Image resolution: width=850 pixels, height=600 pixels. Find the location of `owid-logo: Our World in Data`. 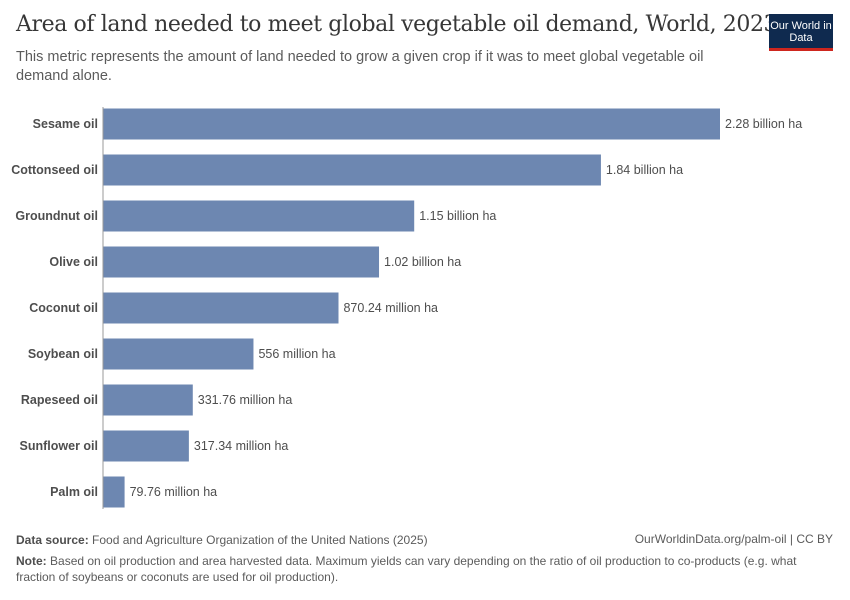

owid-logo: Our World in Data is located at coordinates (801, 32).